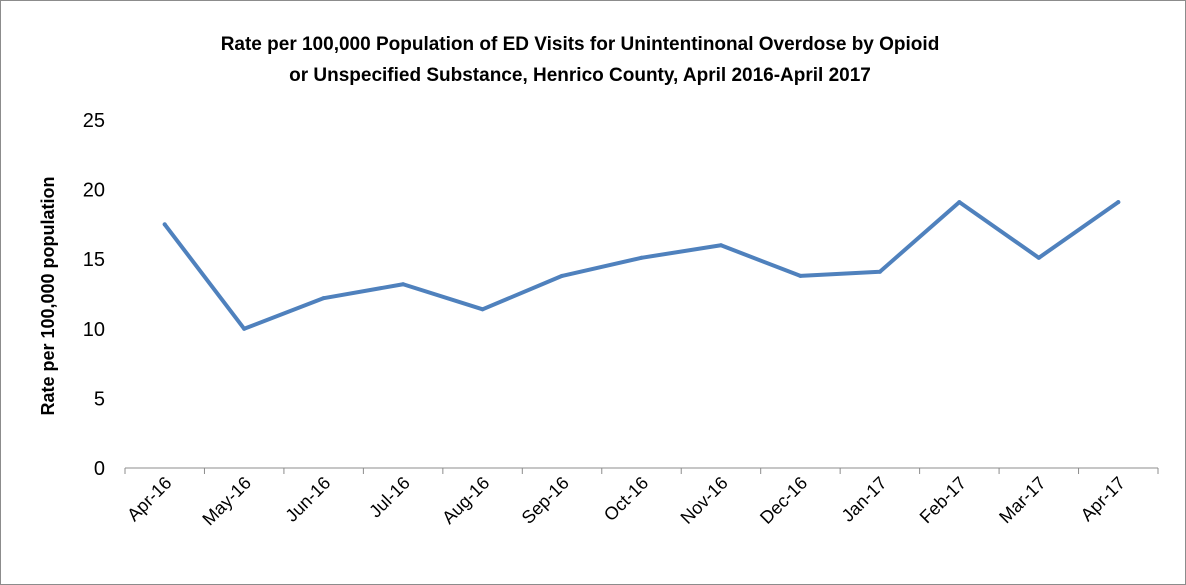  I want to click on y-tick-label: 5, so click(99, 399).